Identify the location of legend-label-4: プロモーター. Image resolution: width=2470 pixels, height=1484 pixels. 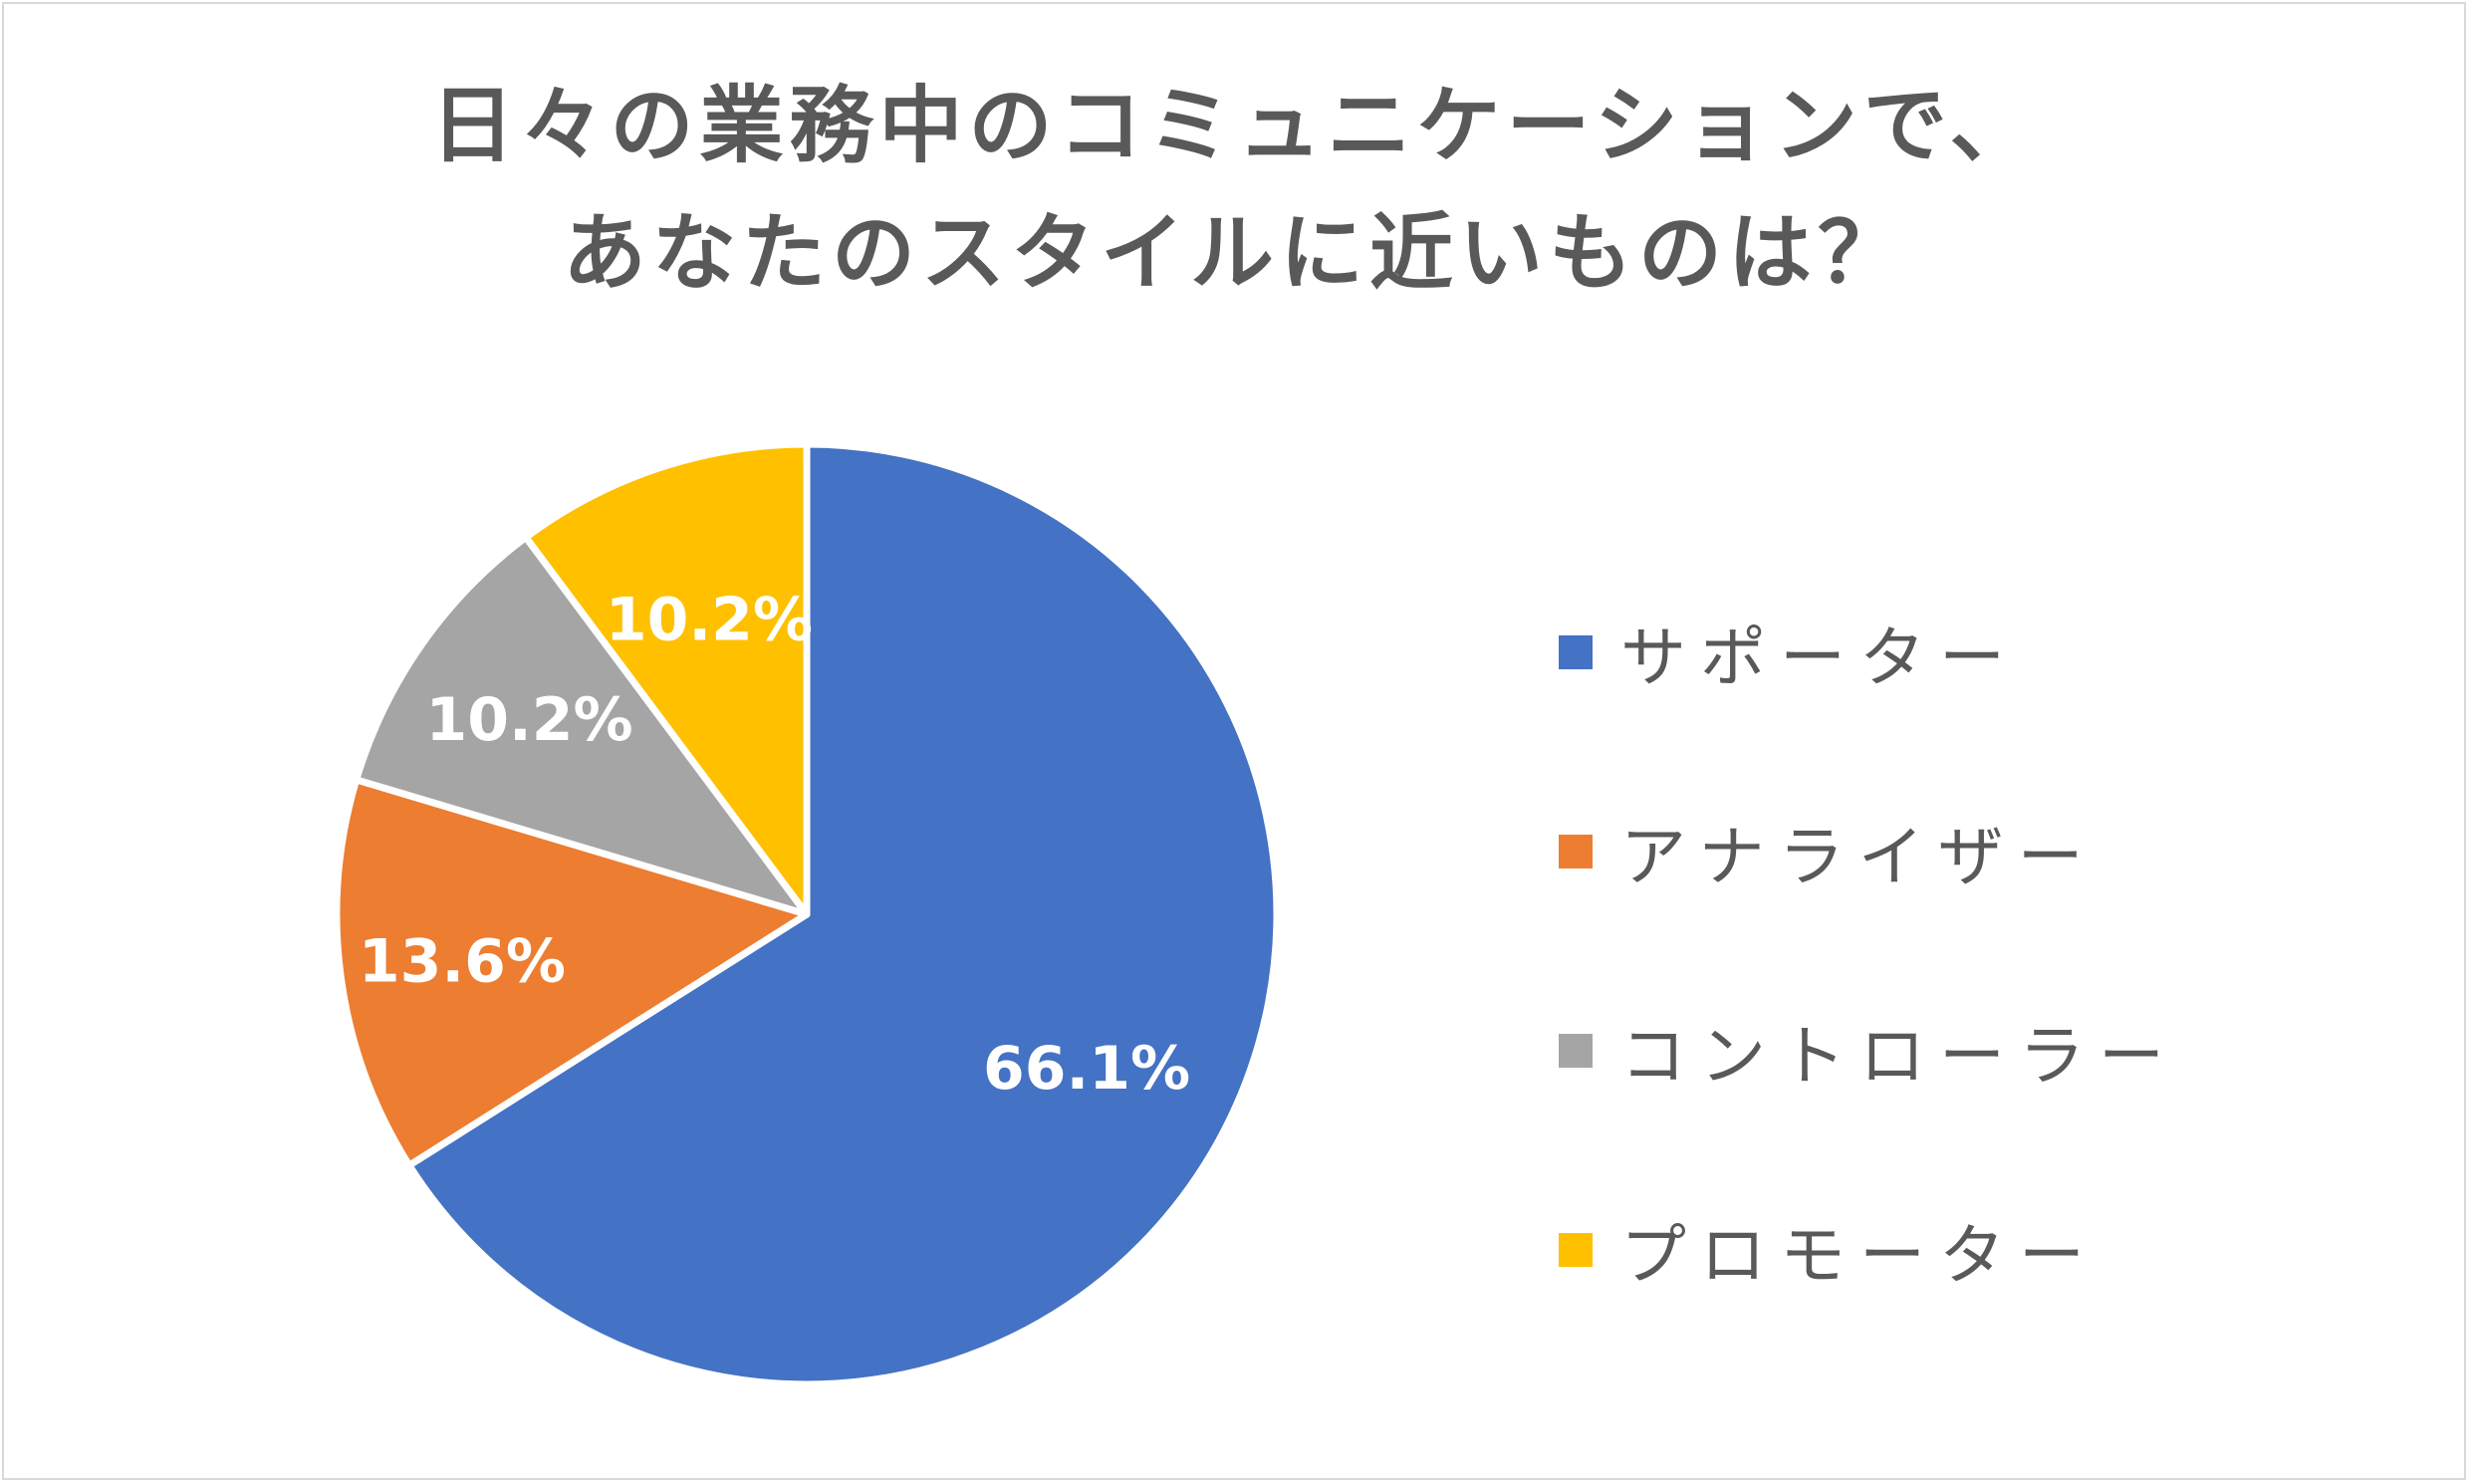
(1859, 1255).